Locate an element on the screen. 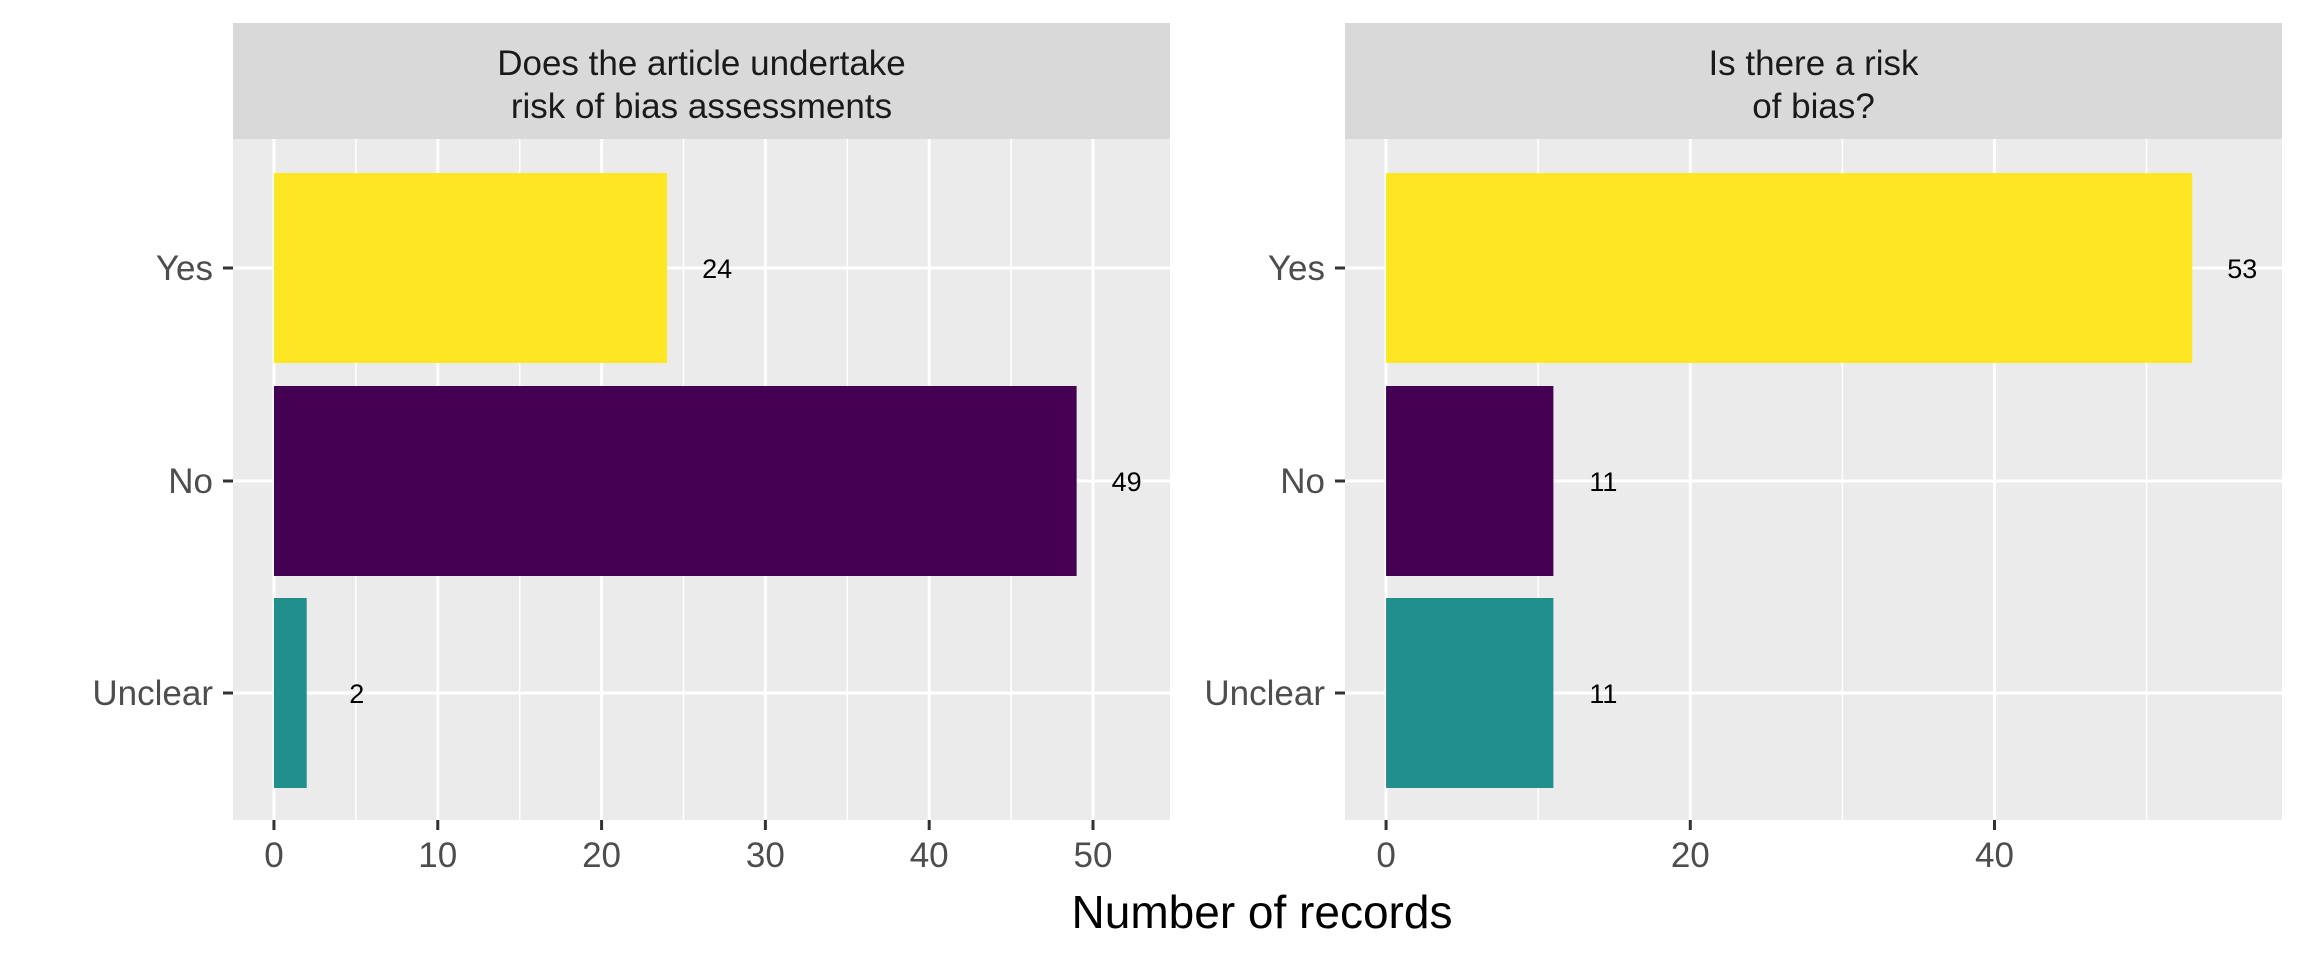 Image resolution: width=2304 pixels, height=960 pixels. value-label-yes: 24 is located at coordinates (717, 269).